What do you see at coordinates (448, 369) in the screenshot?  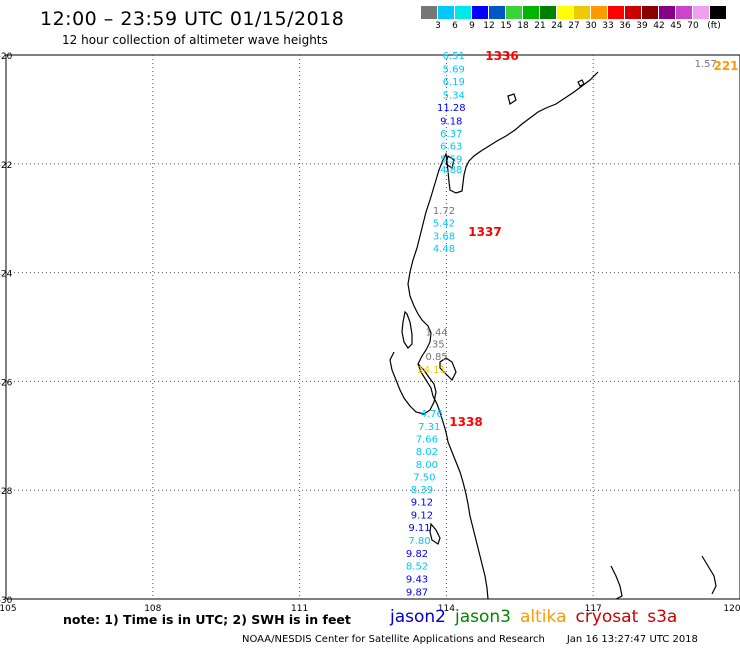 I see `gulf-peninsula` at bounding box center [448, 369].